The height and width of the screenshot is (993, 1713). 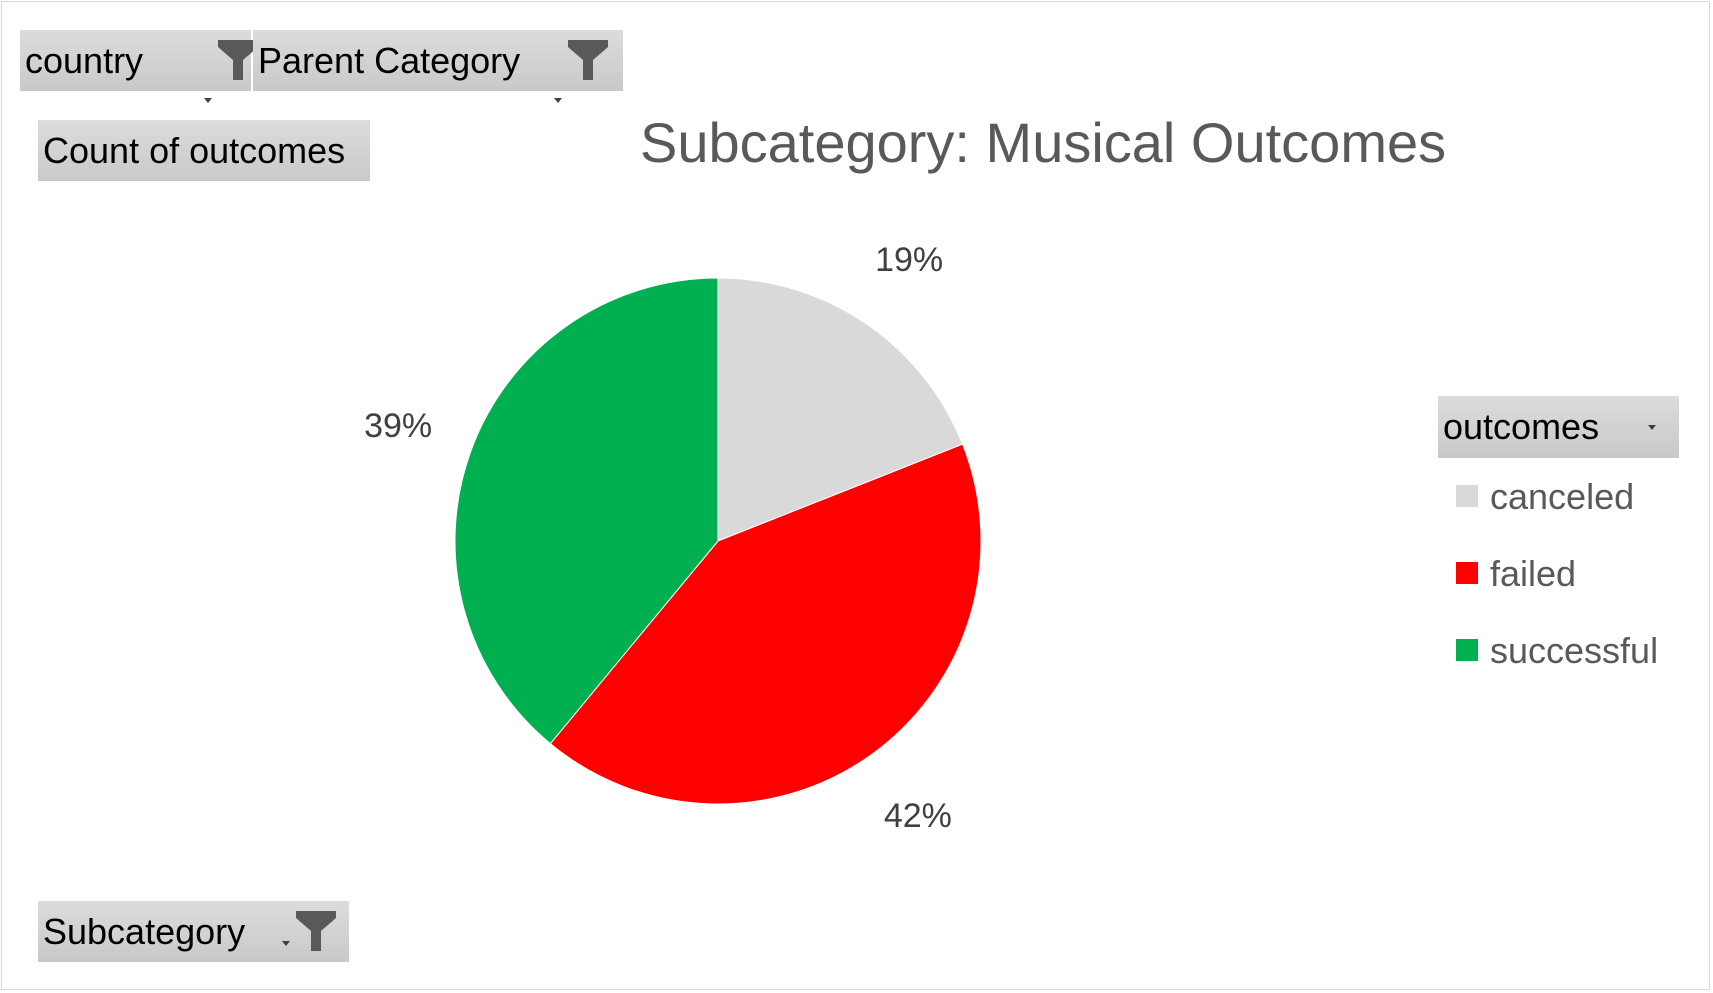 What do you see at coordinates (194, 150) in the screenshot?
I see `values-field-label: Count of outcomes` at bounding box center [194, 150].